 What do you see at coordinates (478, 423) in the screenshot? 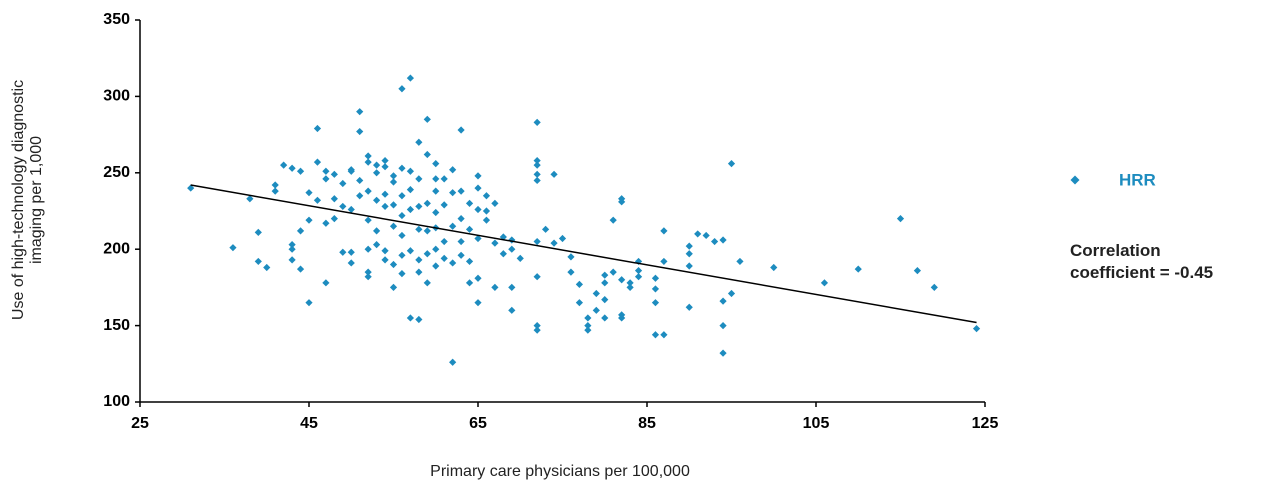
I see `x-tick-label: 65` at bounding box center [478, 423].